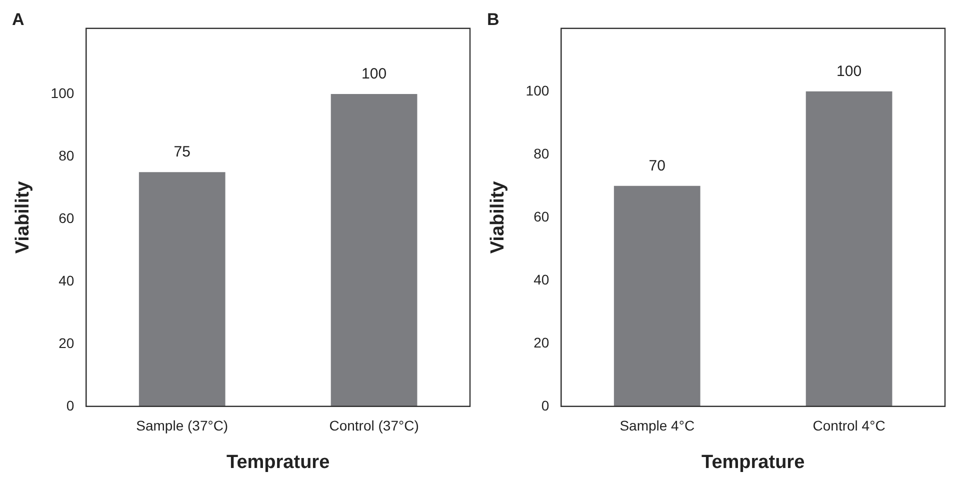 This screenshot has width=953, height=487. What do you see at coordinates (374, 426) in the screenshot?
I see `x-tick-label: Control (37°C)` at bounding box center [374, 426].